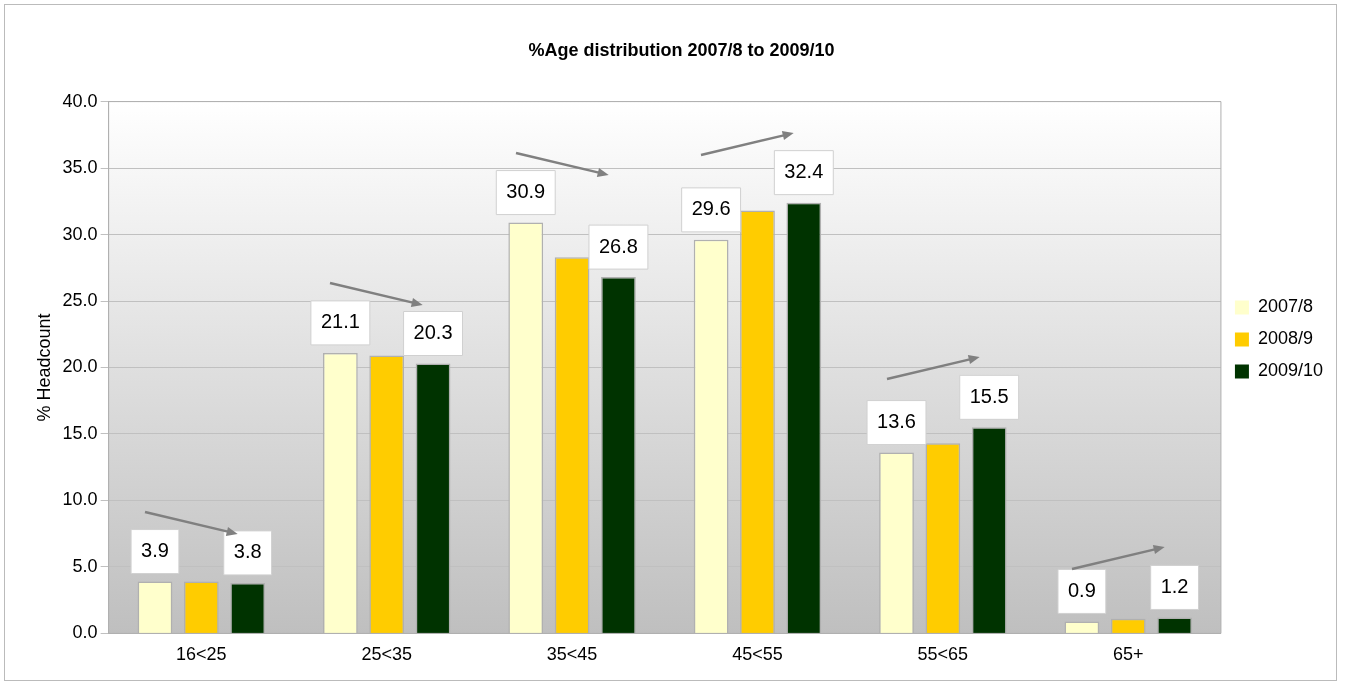 The width and height of the screenshot is (1345, 689). Describe the element at coordinates (943, 654) in the screenshot. I see `x-tick-label: 55<65` at that location.